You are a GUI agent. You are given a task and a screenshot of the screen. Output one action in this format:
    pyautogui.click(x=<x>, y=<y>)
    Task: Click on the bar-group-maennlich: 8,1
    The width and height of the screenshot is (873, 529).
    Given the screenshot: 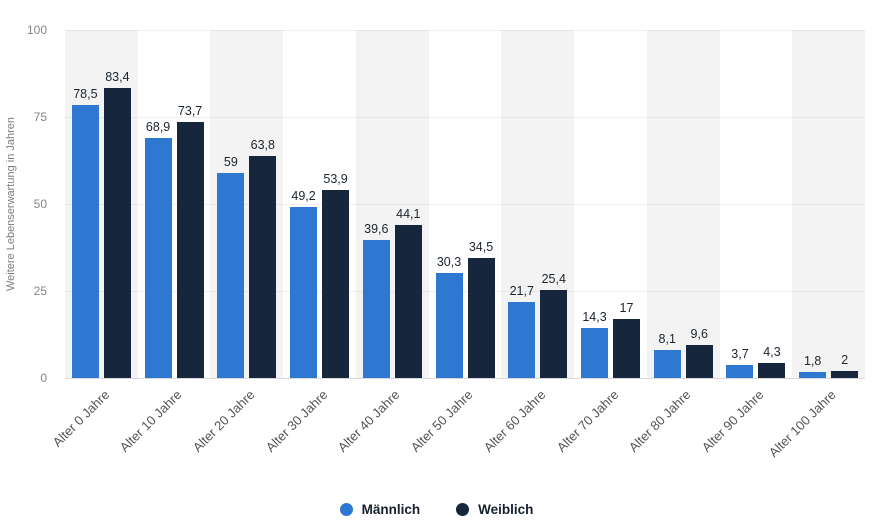 What is the action you would take?
    pyautogui.click(x=667, y=204)
    